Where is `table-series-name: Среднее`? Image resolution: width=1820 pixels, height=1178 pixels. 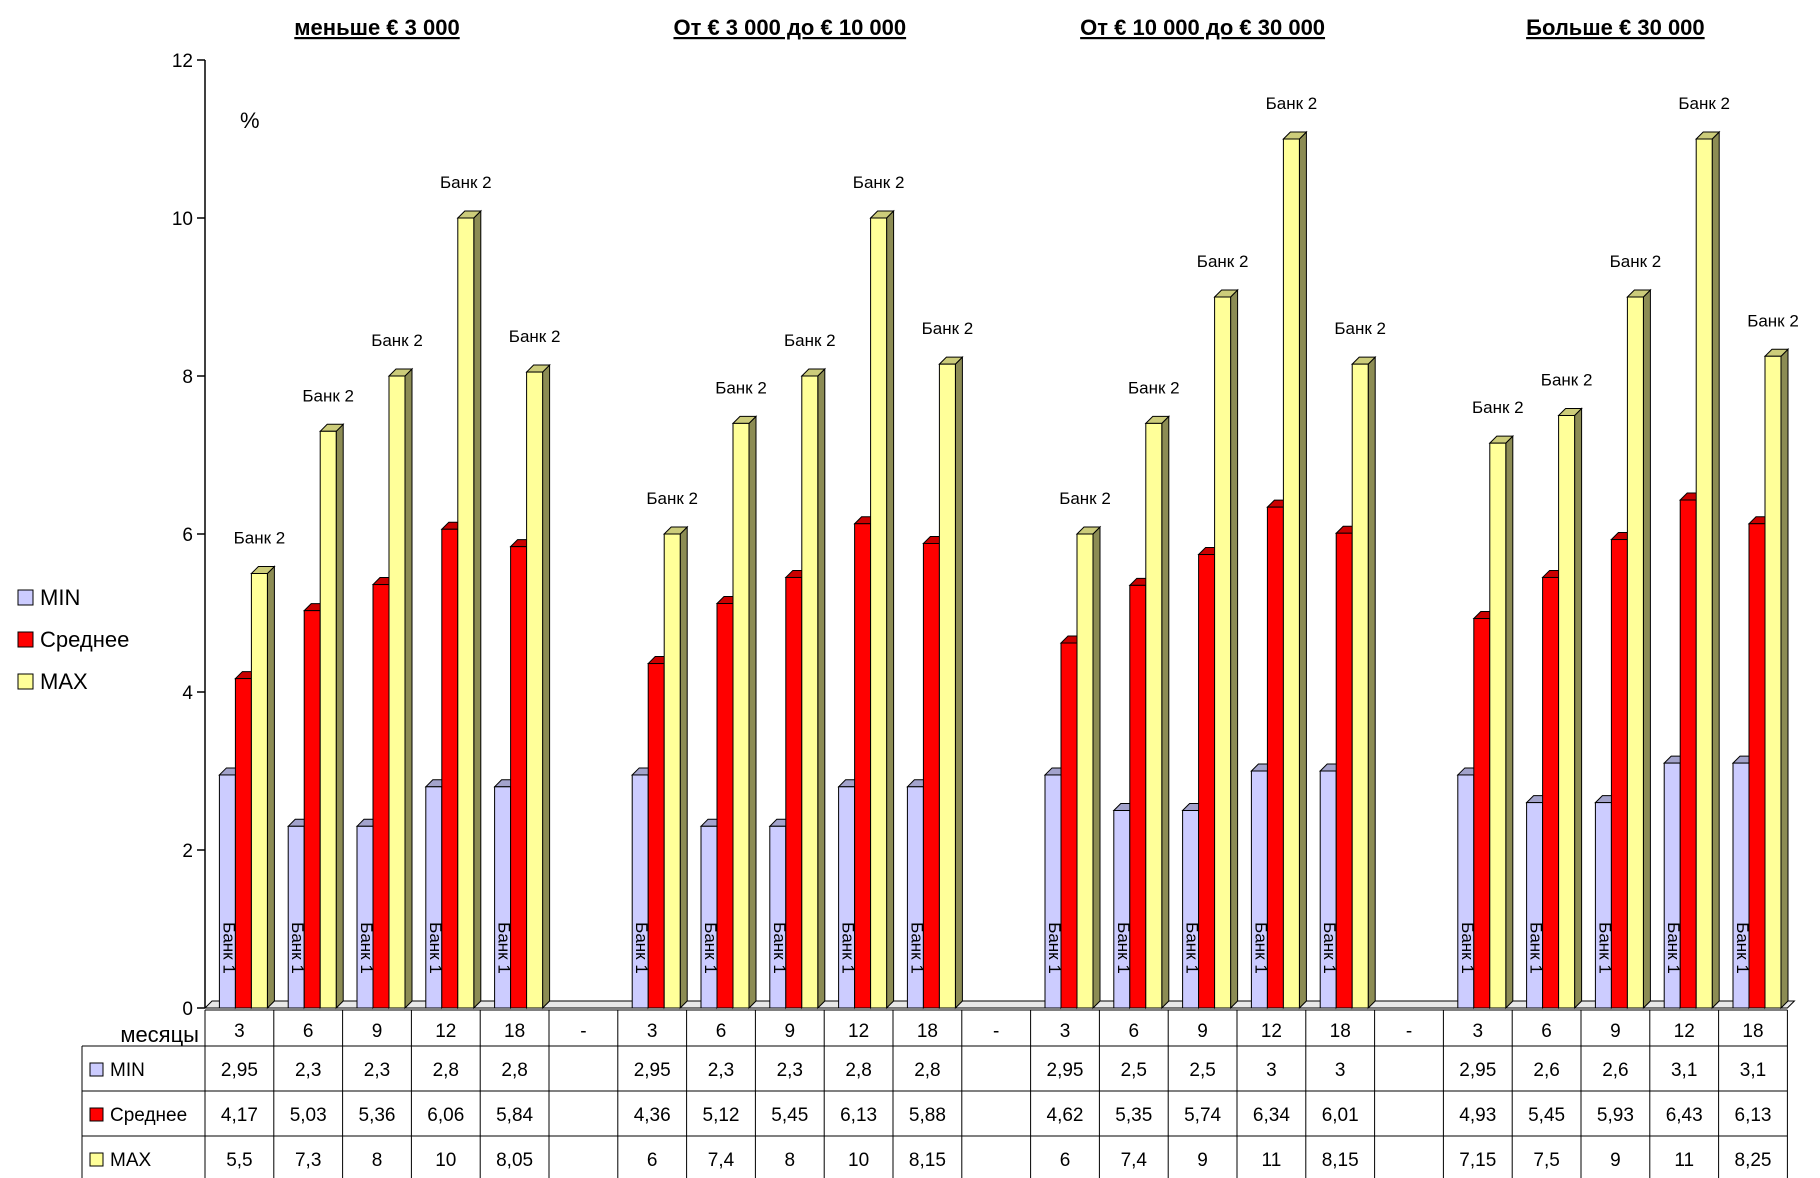 table-series-name: Среднее is located at coordinates (148, 1115).